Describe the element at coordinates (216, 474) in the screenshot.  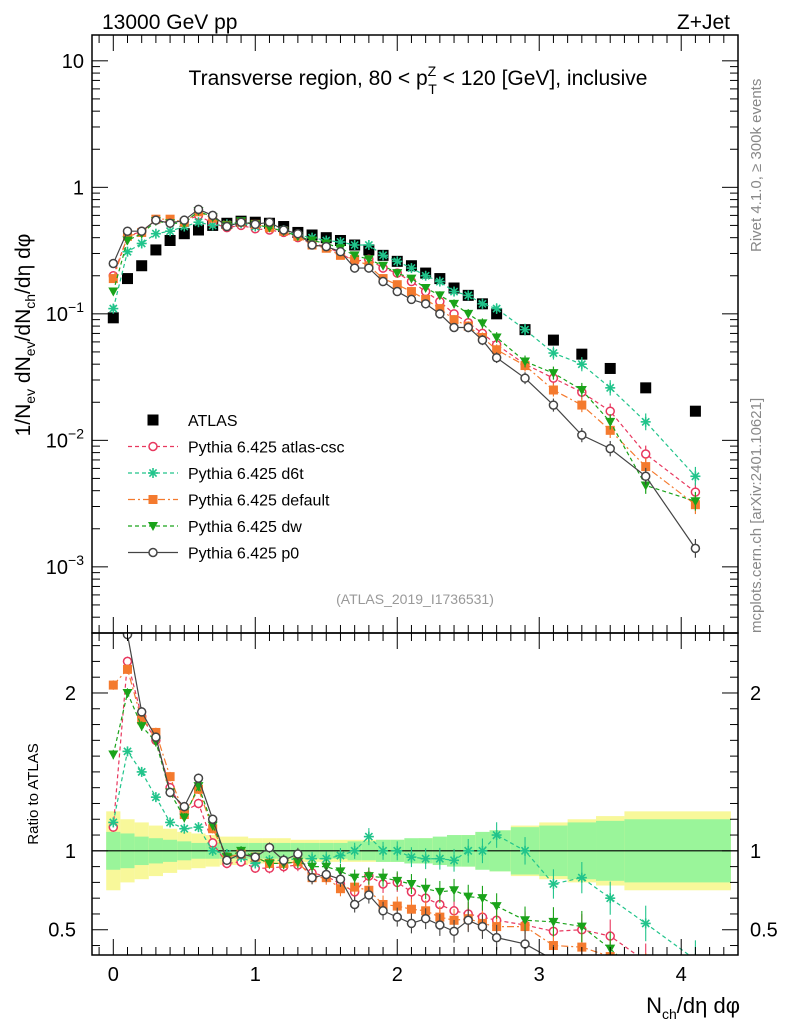
I see `legend-entry-d6t: Pythia 6.425 d6t` at that location.